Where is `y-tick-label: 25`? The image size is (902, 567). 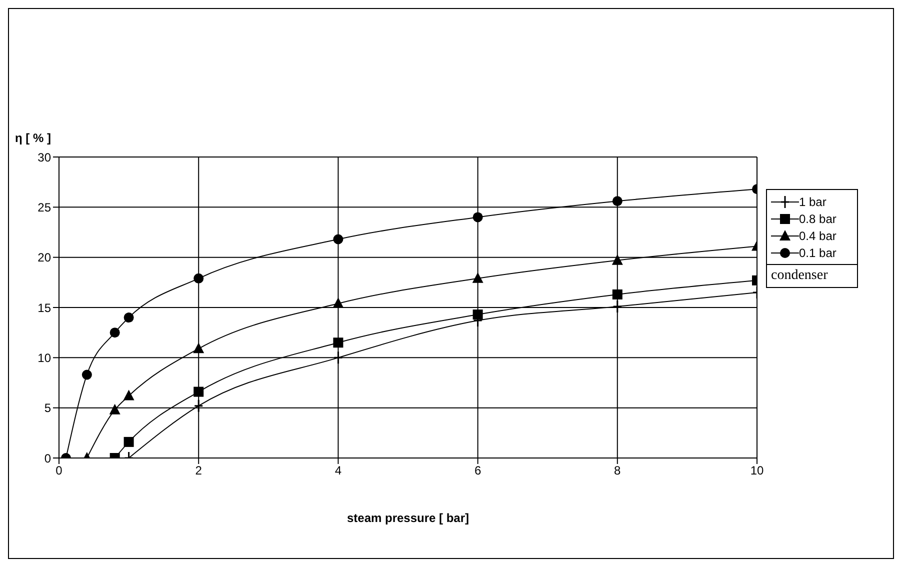
y-tick-label: 25 is located at coordinates (45, 207).